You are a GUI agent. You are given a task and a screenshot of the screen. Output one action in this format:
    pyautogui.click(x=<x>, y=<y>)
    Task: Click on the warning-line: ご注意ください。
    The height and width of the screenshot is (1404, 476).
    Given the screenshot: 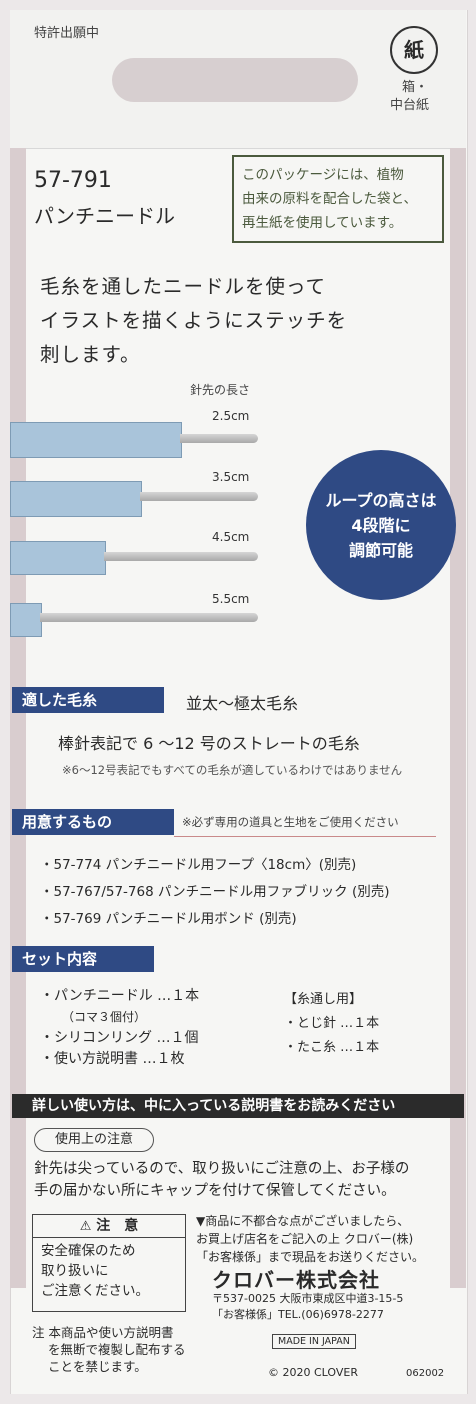 What is the action you would take?
    pyautogui.click(x=95, y=1291)
    